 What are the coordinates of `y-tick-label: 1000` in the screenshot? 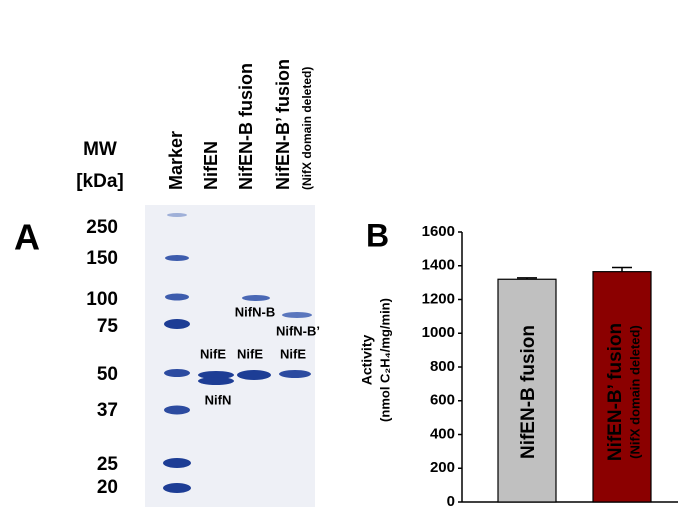 It's located at (438, 332).